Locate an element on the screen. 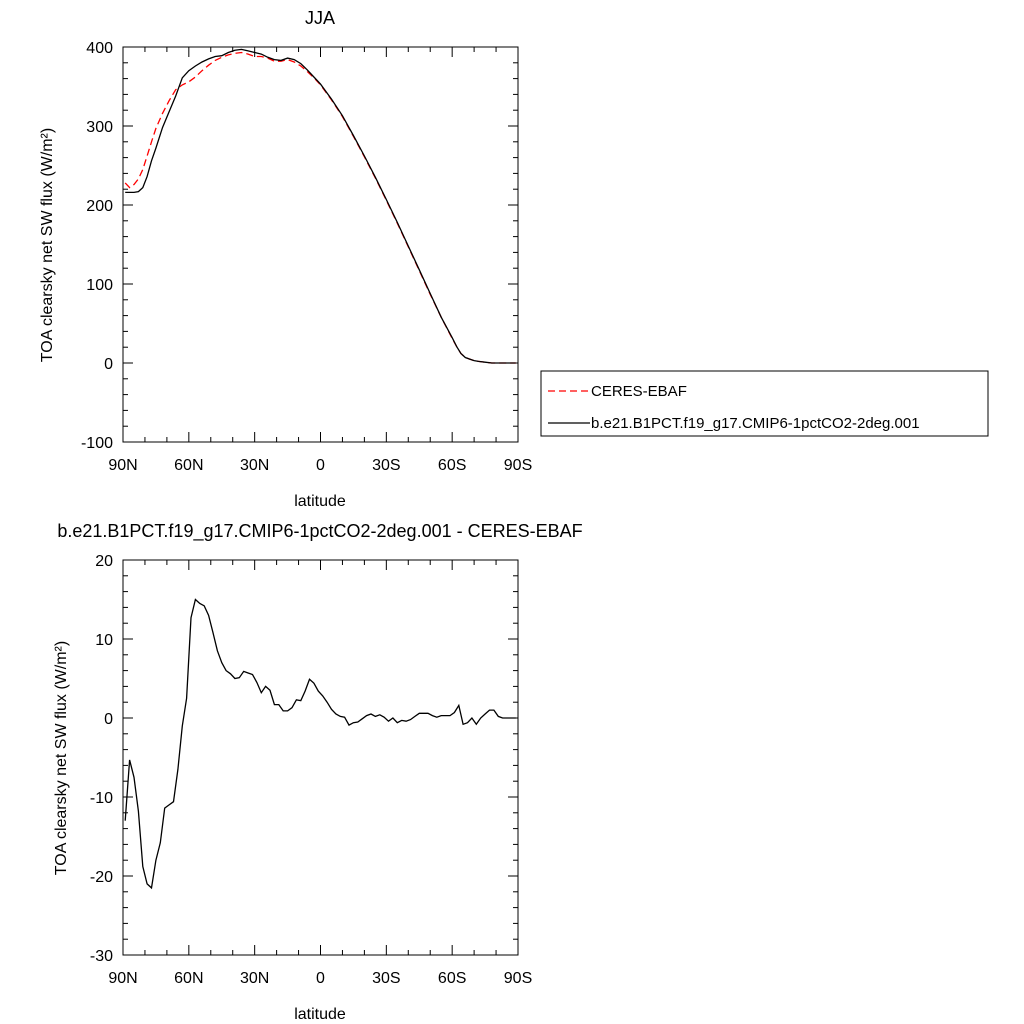  bottom-y-tick-label: 10 is located at coordinates (104, 640).